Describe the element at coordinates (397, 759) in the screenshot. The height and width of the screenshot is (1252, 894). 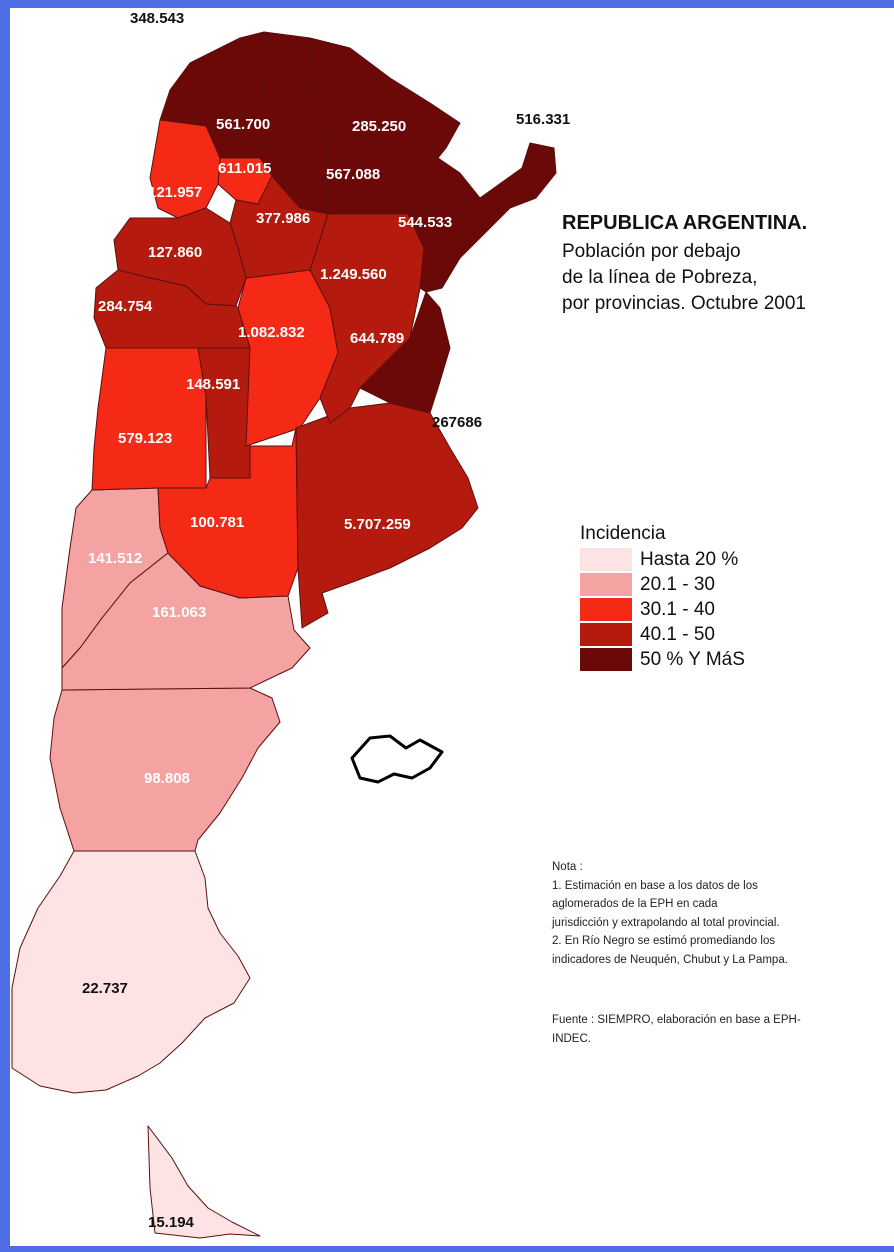
I see `region-malvinas` at that location.